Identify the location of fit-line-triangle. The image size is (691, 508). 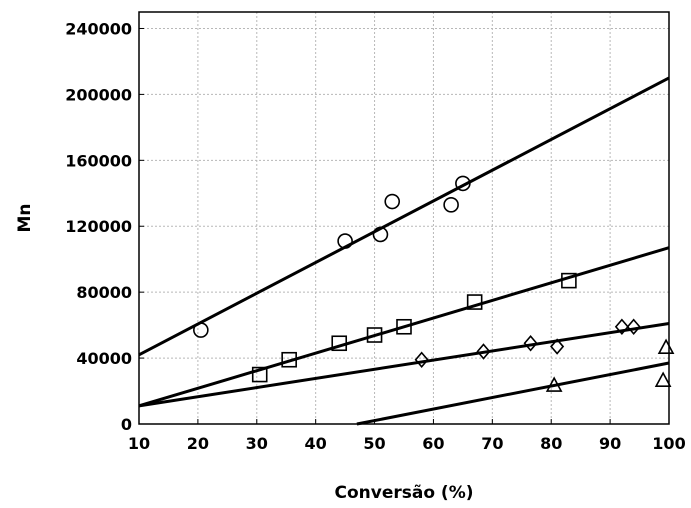
(513, 393).